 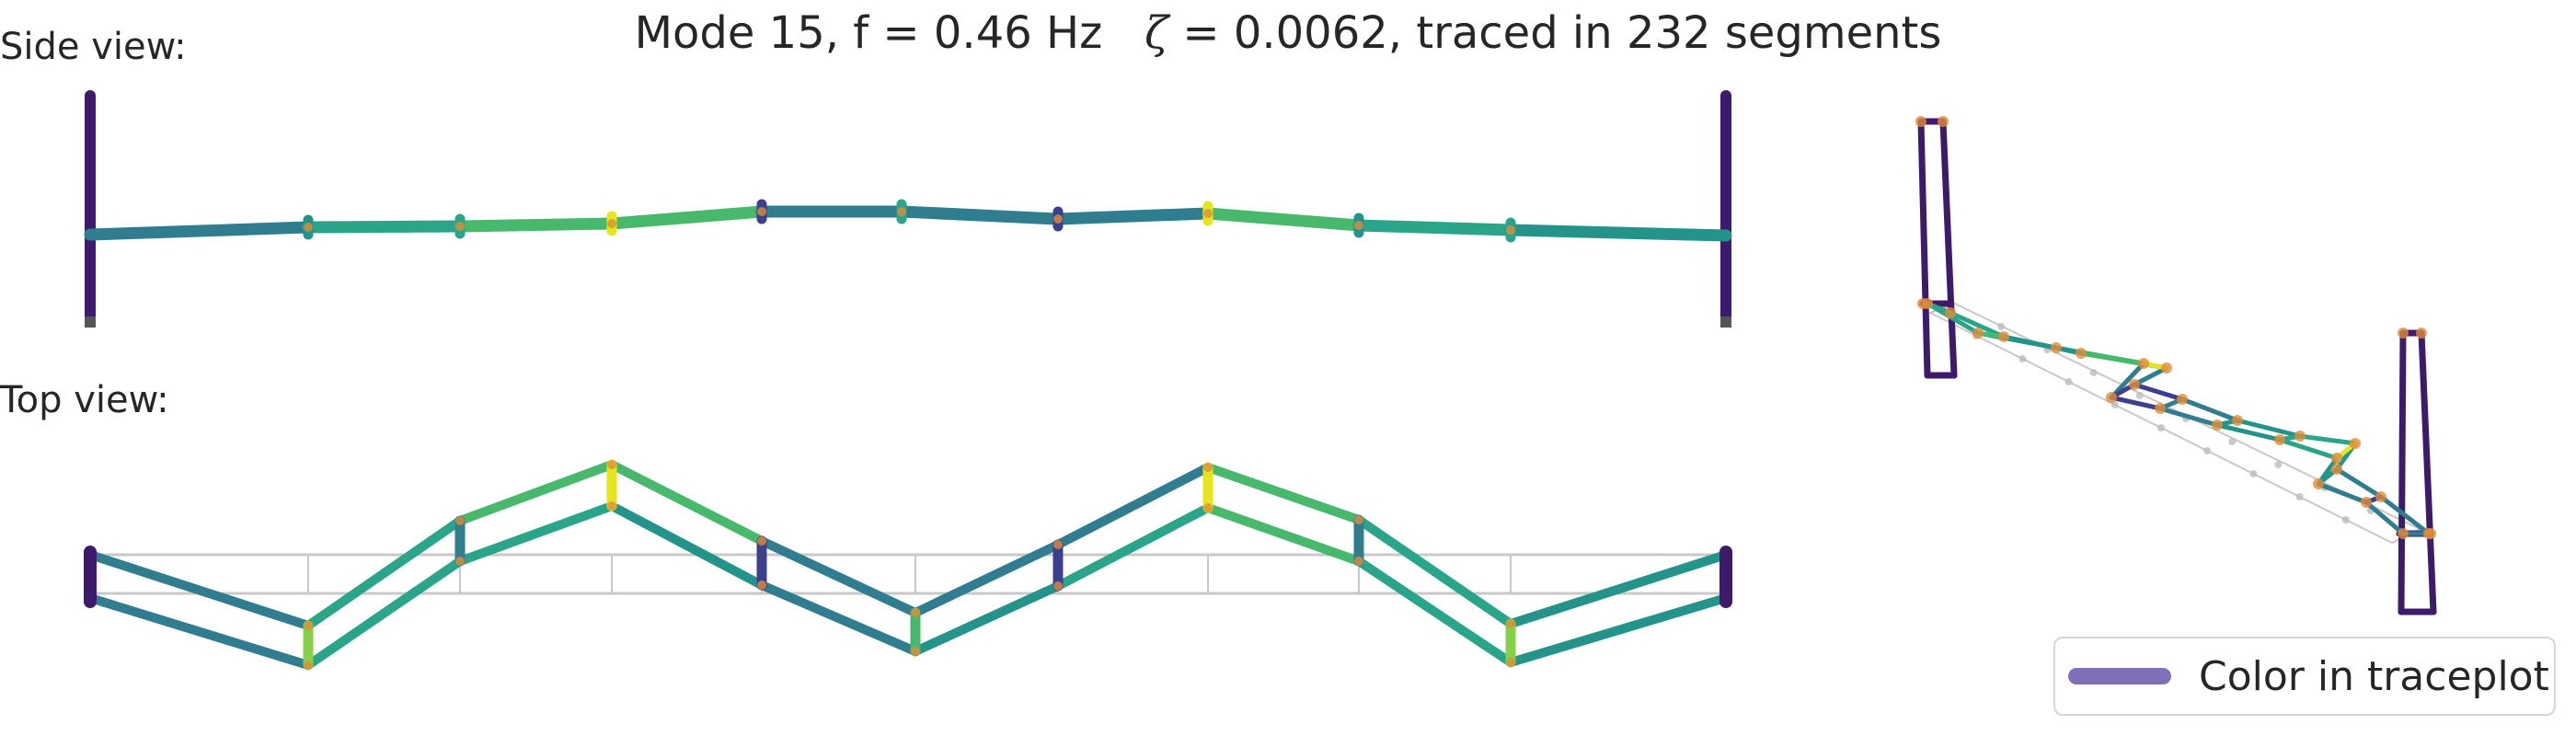 I want to click on title-damping-segments: = 0.0062, traced in 232 segments, so click(x=1555, y=33).